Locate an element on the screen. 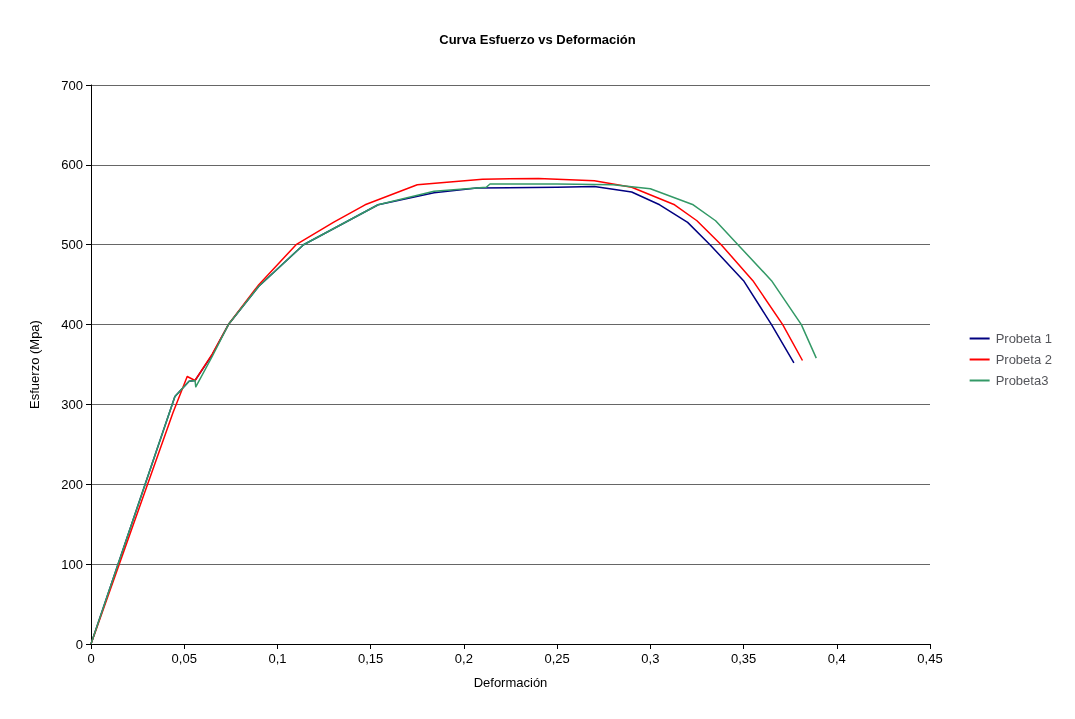 The height and width of the screenshot is (719, 1075). x-tick-label: 0,25 is located at coordinates (557, 658).